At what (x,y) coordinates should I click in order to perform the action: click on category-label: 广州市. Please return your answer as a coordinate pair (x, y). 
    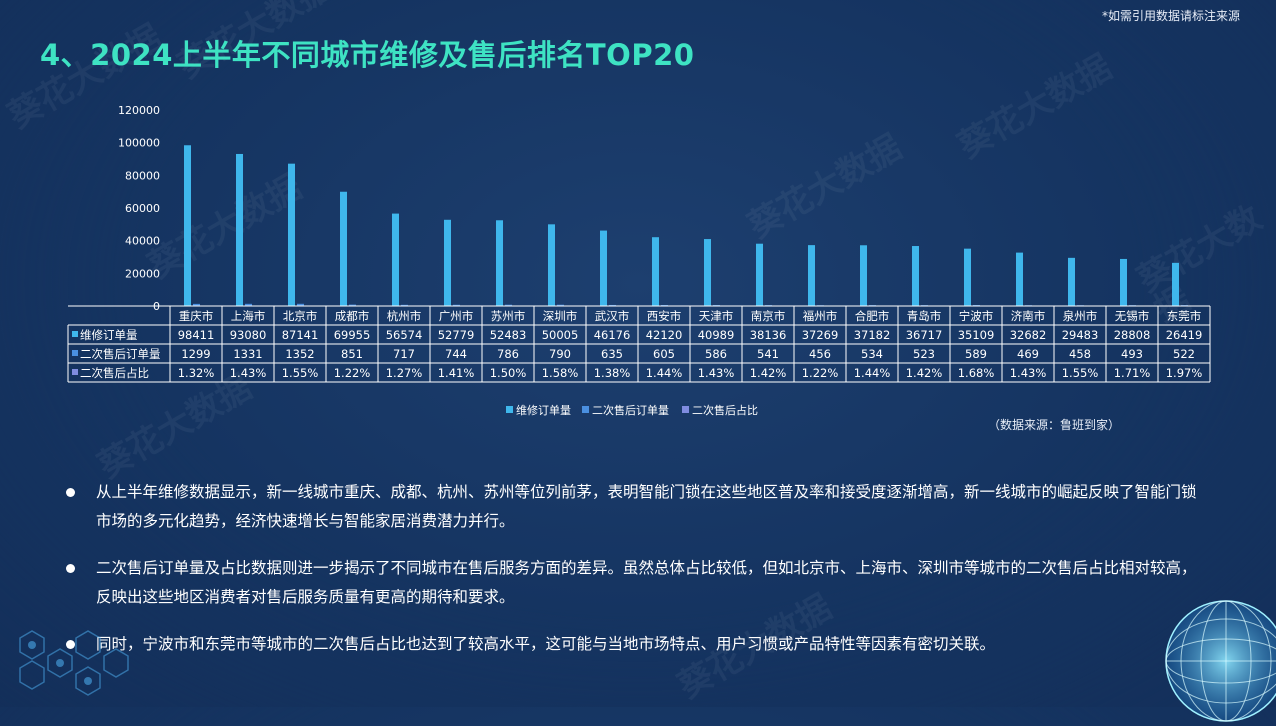
    Looking at the image, I should click on (456, 316).